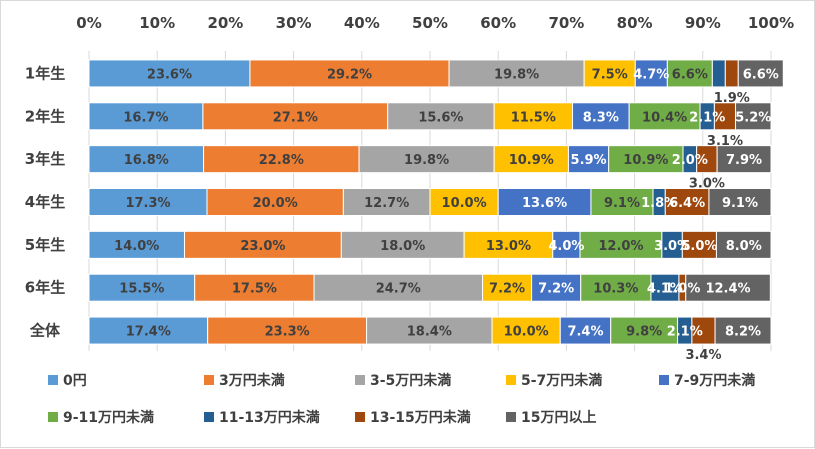 This screenshot has height=449, width=815. Describe the element at coordinates (544, 203) in the screenshot. I see `data-label: 13.6%` at that location.